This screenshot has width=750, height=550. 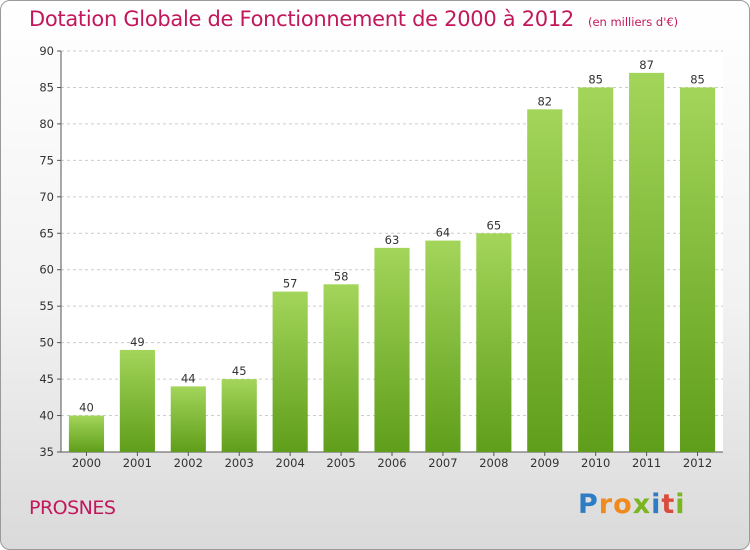 What do you see at coordinates (46, 270) in the screenshot?
I see `y-tick-label: 60` at bounding box center [46, 270].